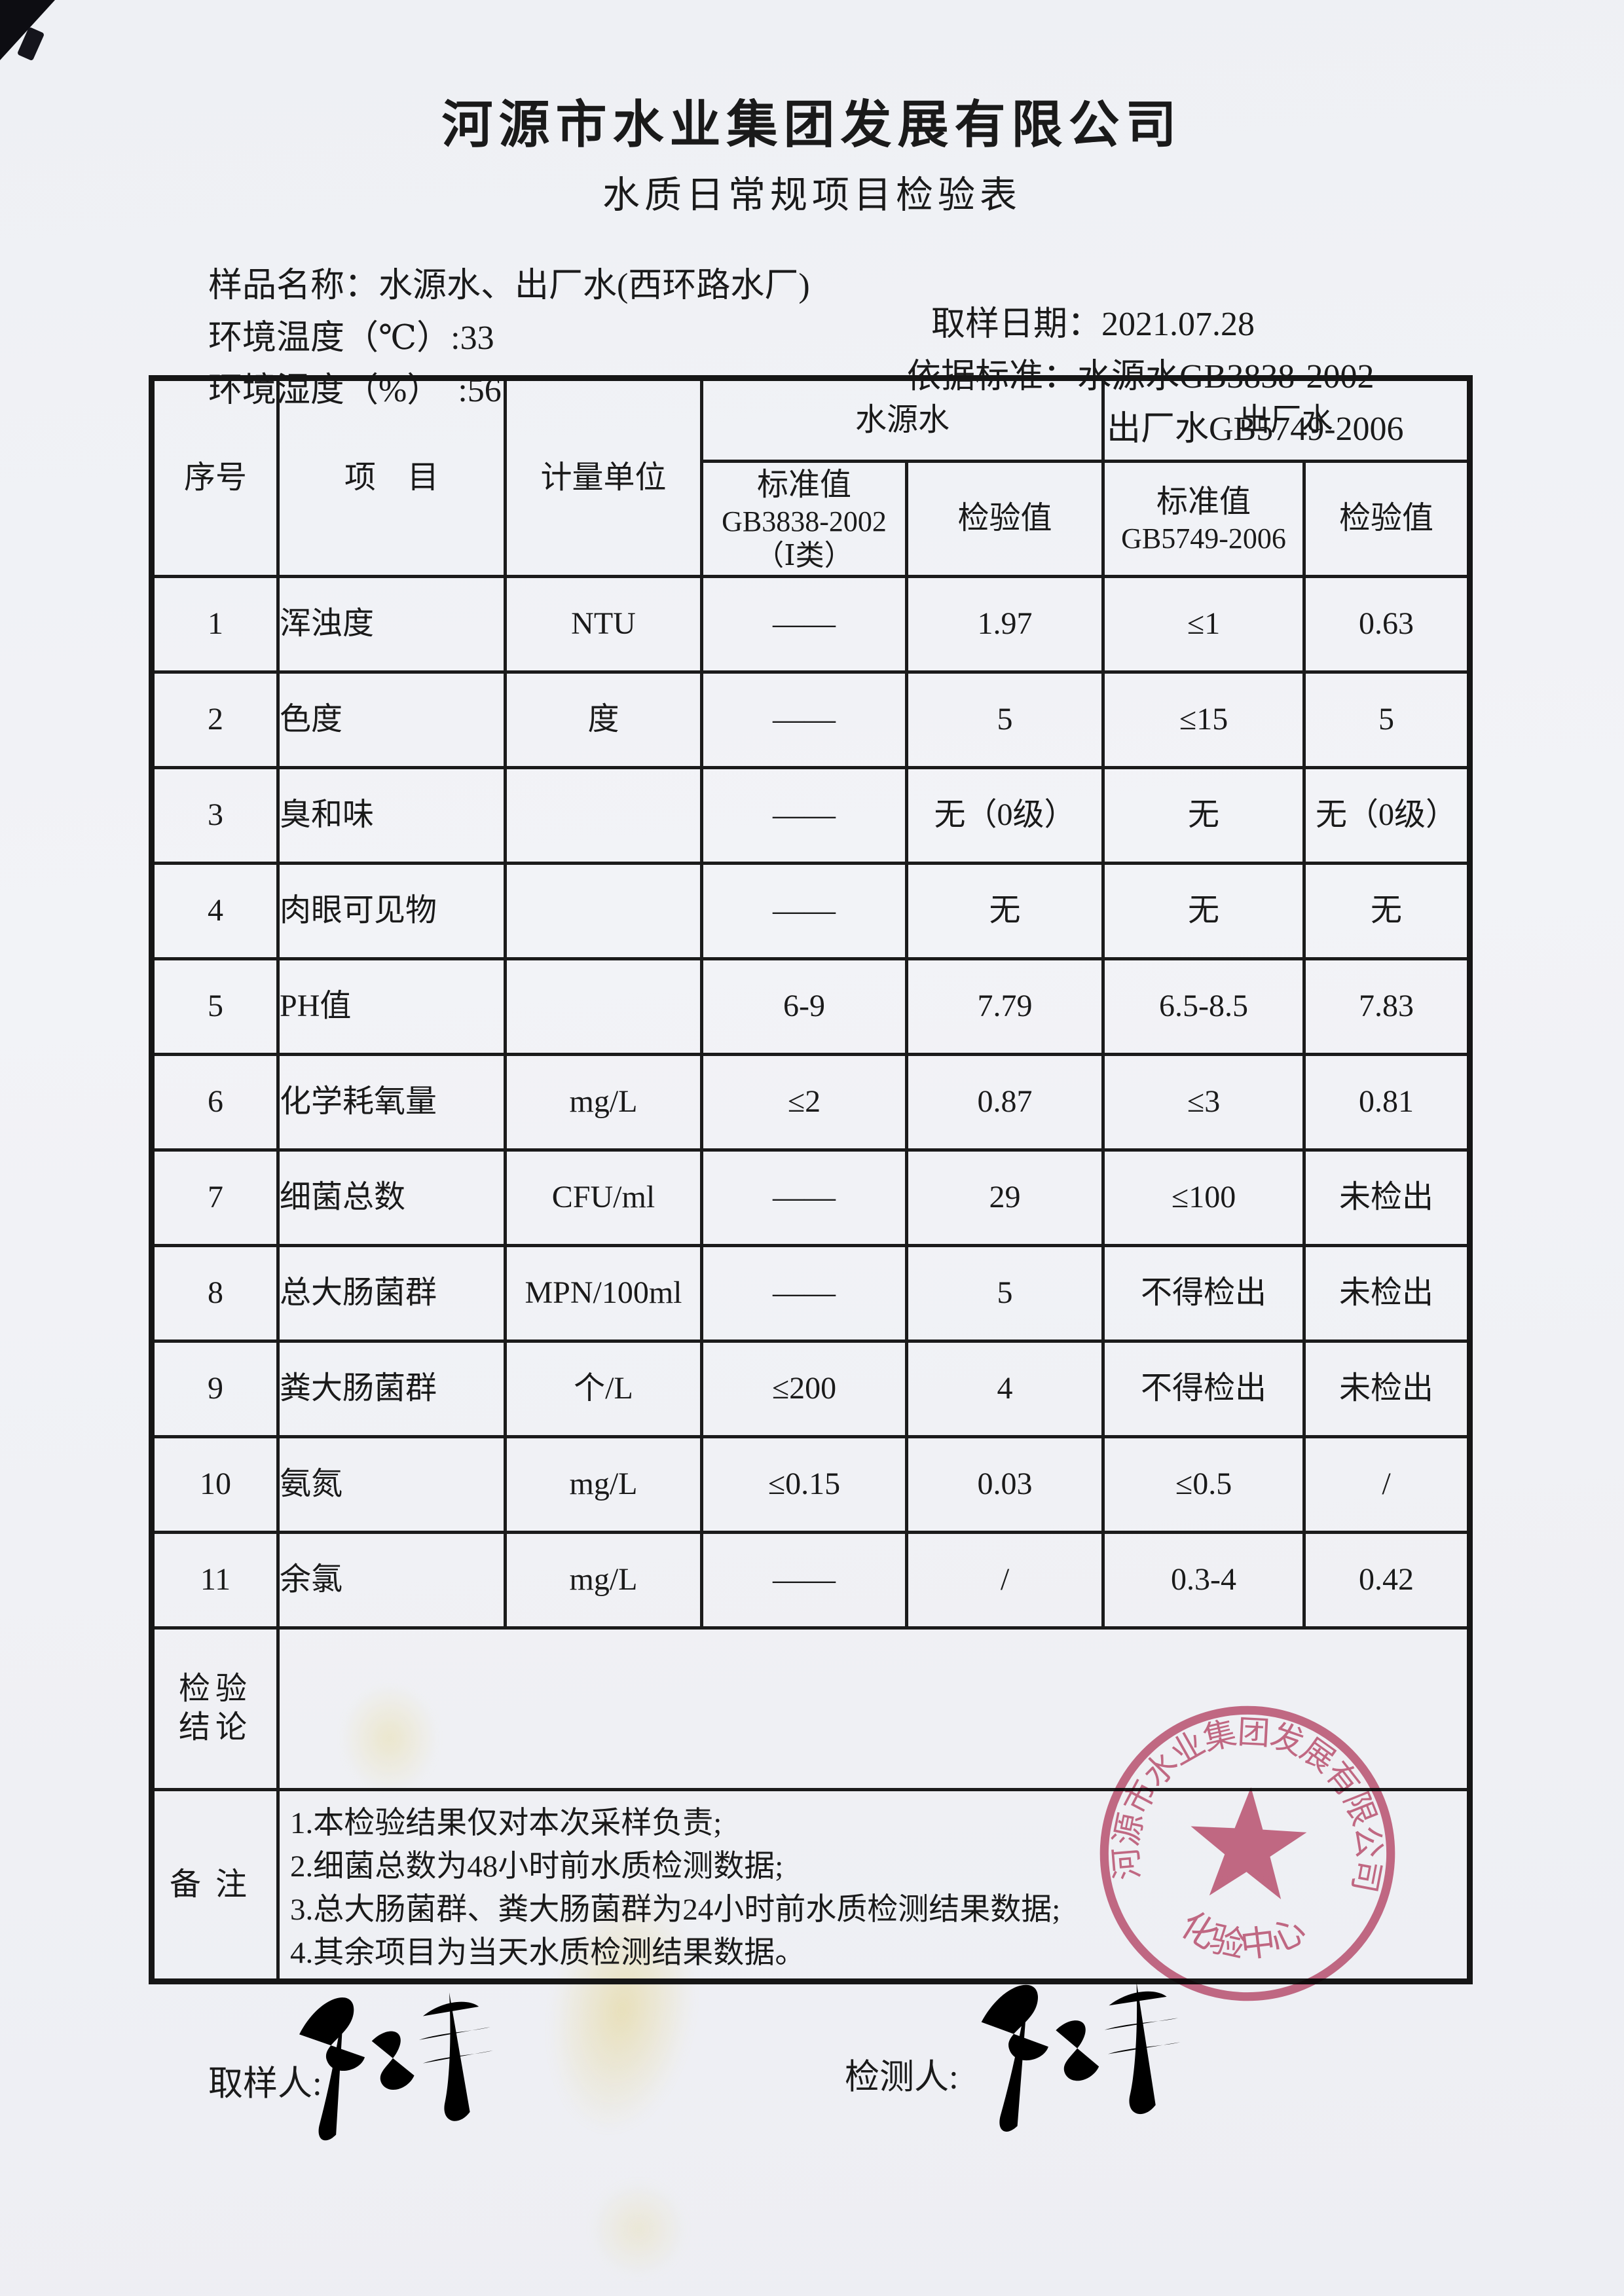  Describe the element at coordinates (803, 484) in the screenshot. I see `source-std-label: 标准值` at that location.